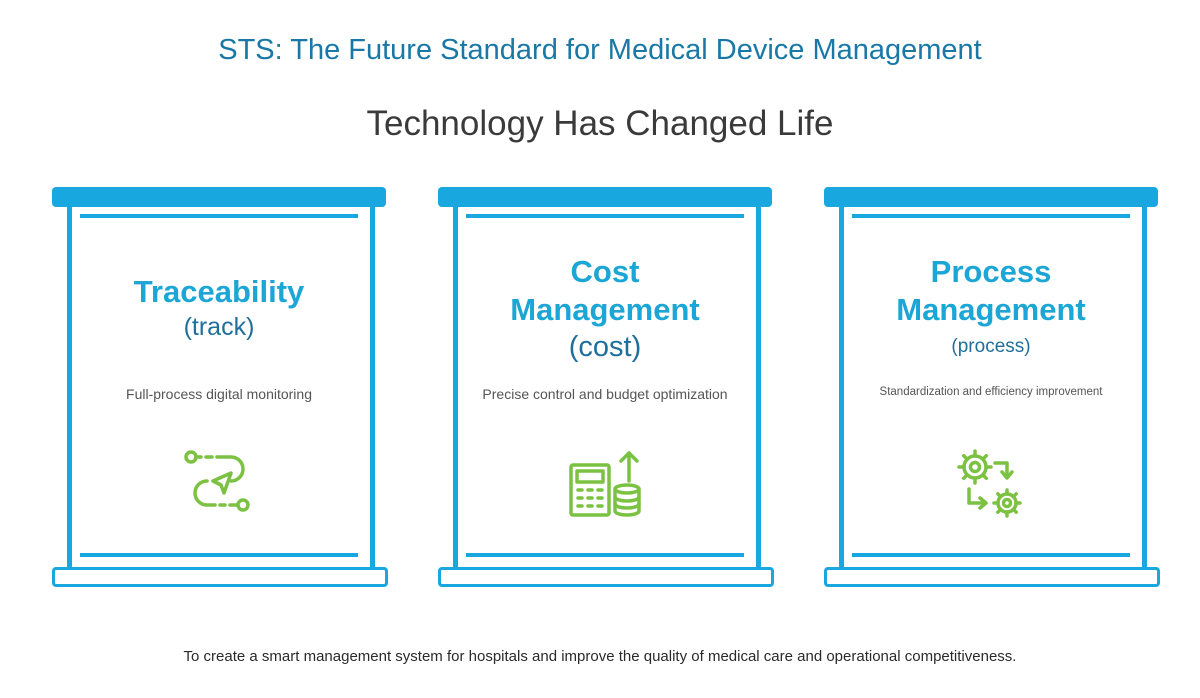 The width and height of the screenshot is (1200, 698). I want to click on card-description: Full-process digital monitoring, so click(219, 394).